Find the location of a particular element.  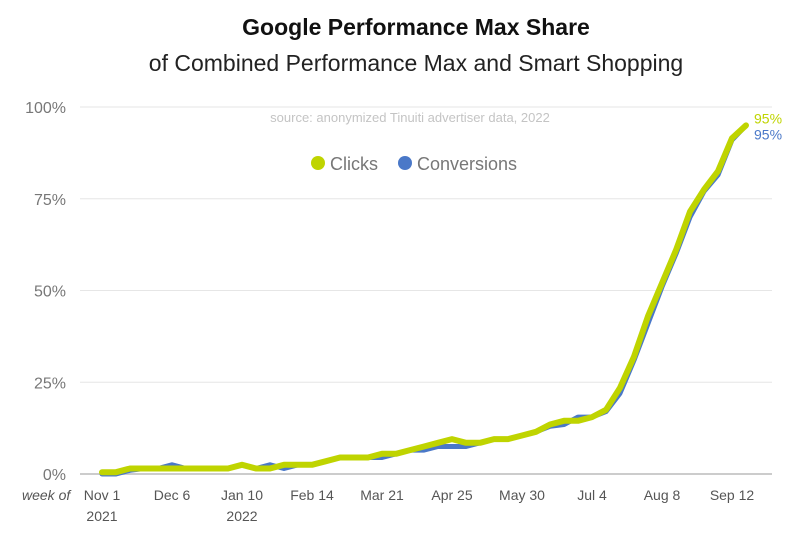

x-tick-year: 2022 is located at coordinates (241, 516).